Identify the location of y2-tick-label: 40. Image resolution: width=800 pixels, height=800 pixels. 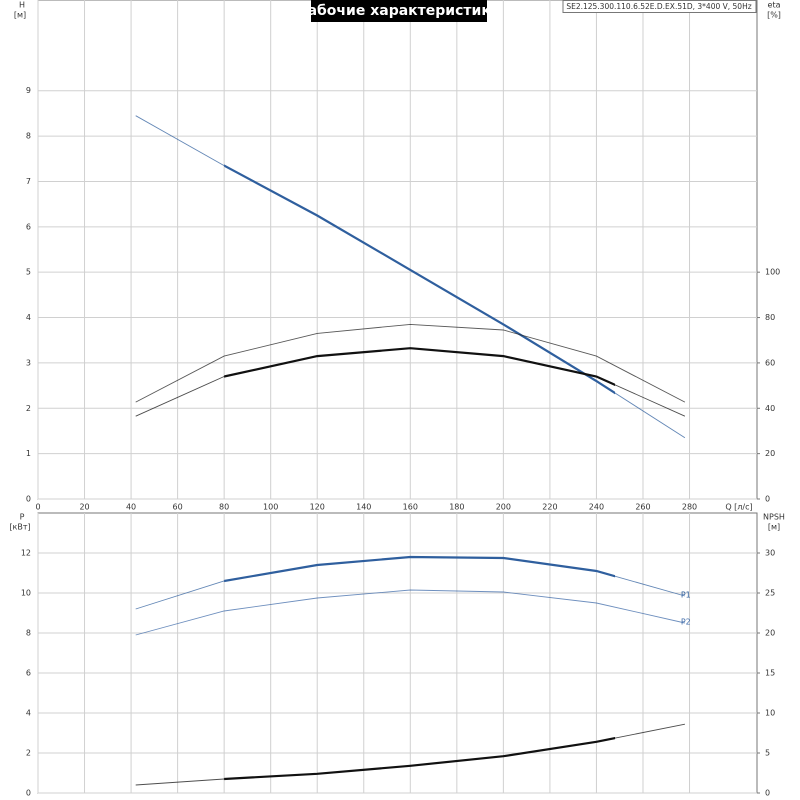
(770, 408).